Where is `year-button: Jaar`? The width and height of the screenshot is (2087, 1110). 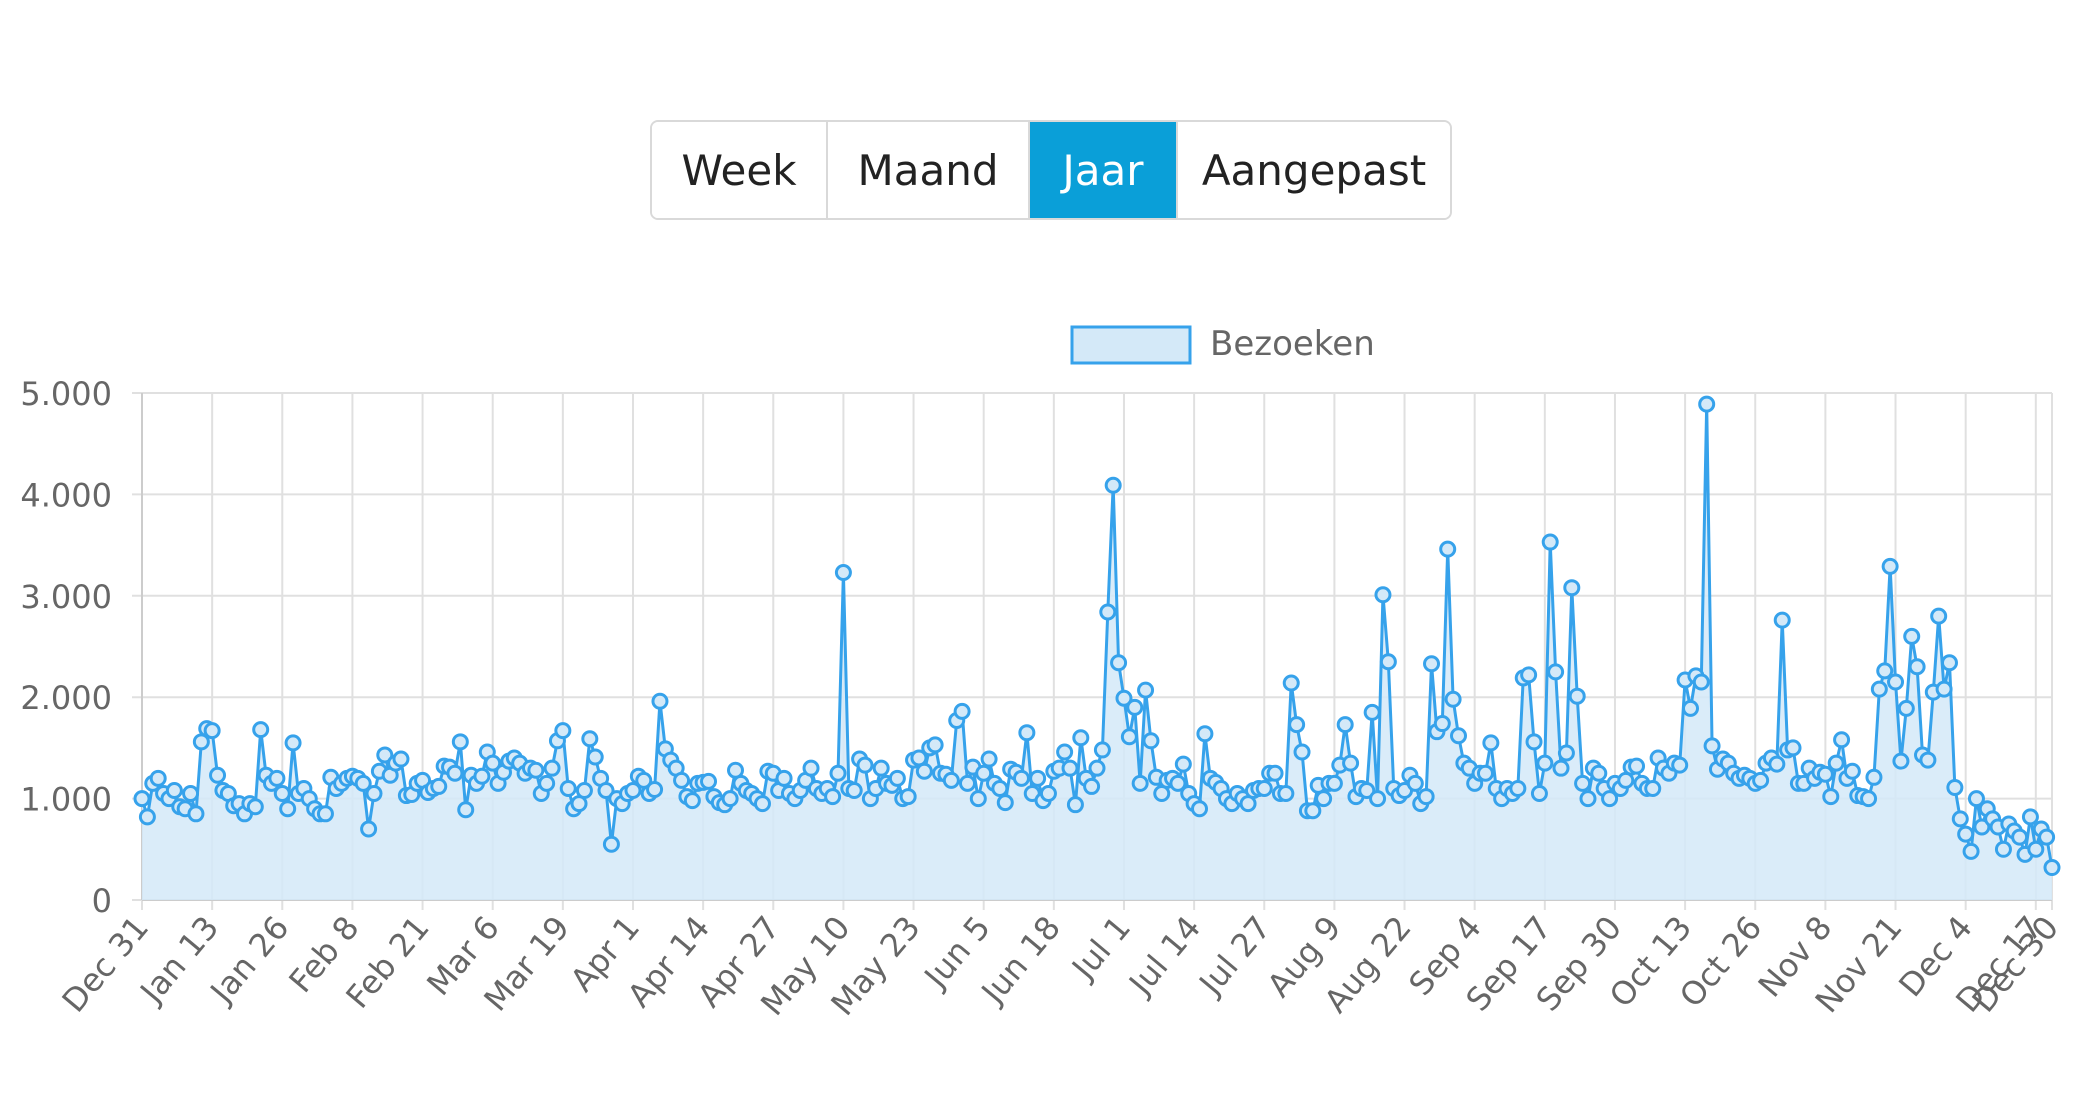
year-button: Jaar is located at coordinates (1104, 170).